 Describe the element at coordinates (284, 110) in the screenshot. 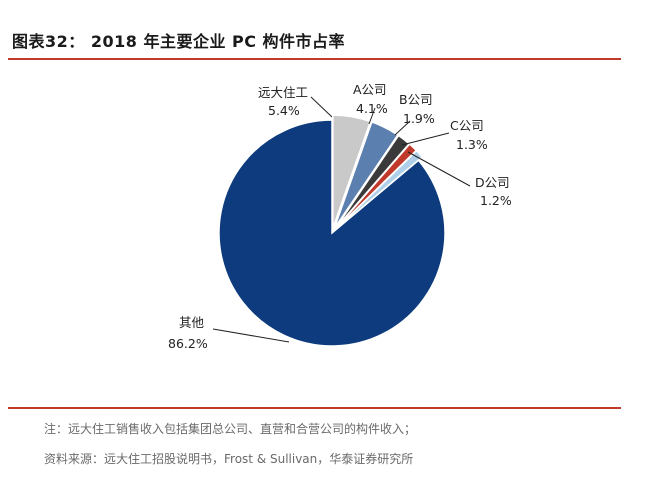

I see `label-pct-yuanda: 5.4%` at that location.